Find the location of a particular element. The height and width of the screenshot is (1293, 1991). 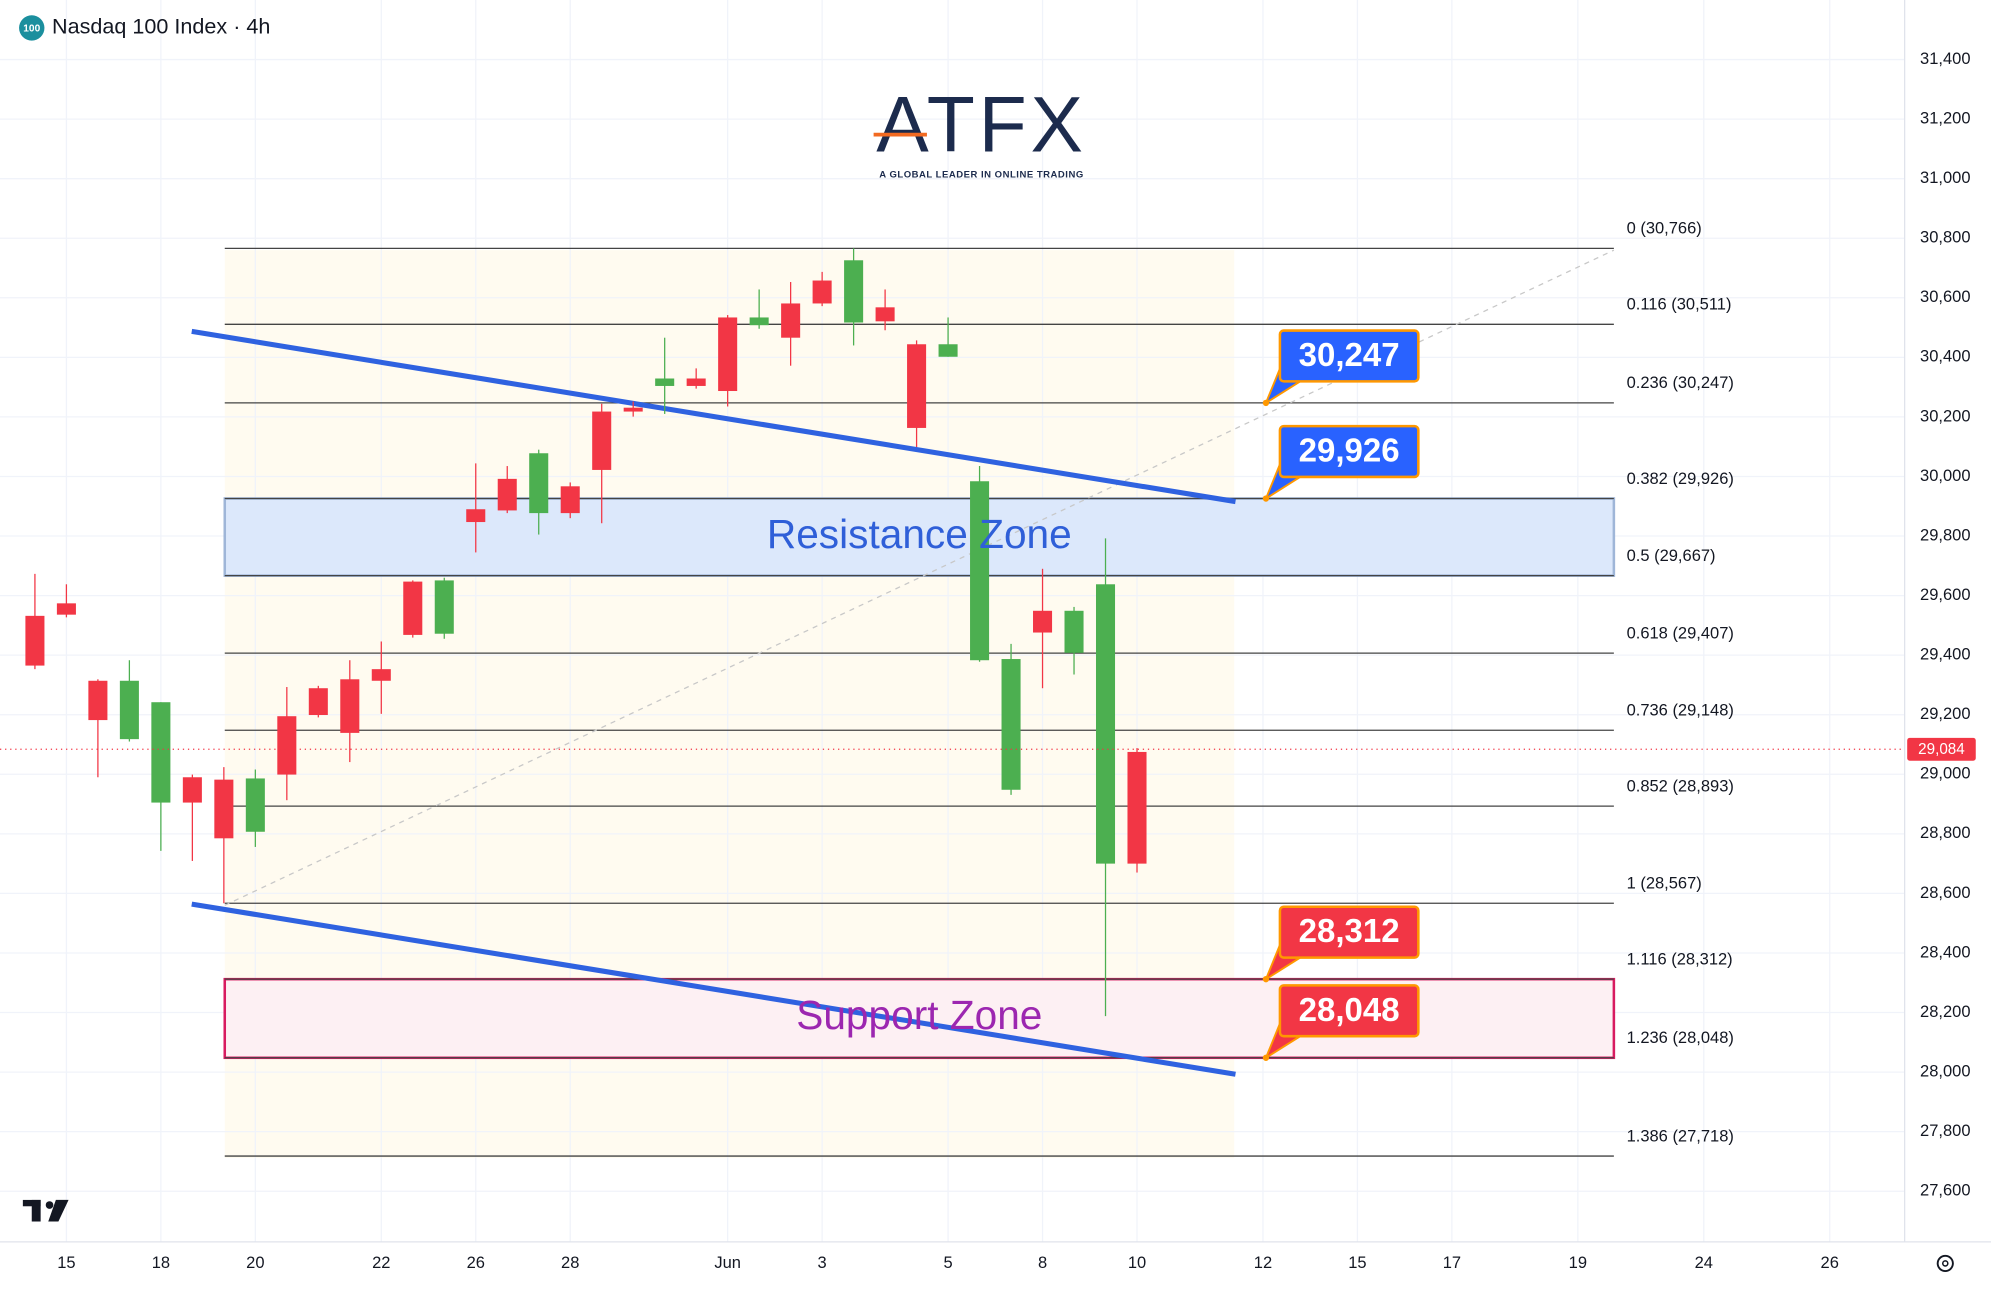

y-tick-label: 30,800 is located at coordinates (1945, 238).